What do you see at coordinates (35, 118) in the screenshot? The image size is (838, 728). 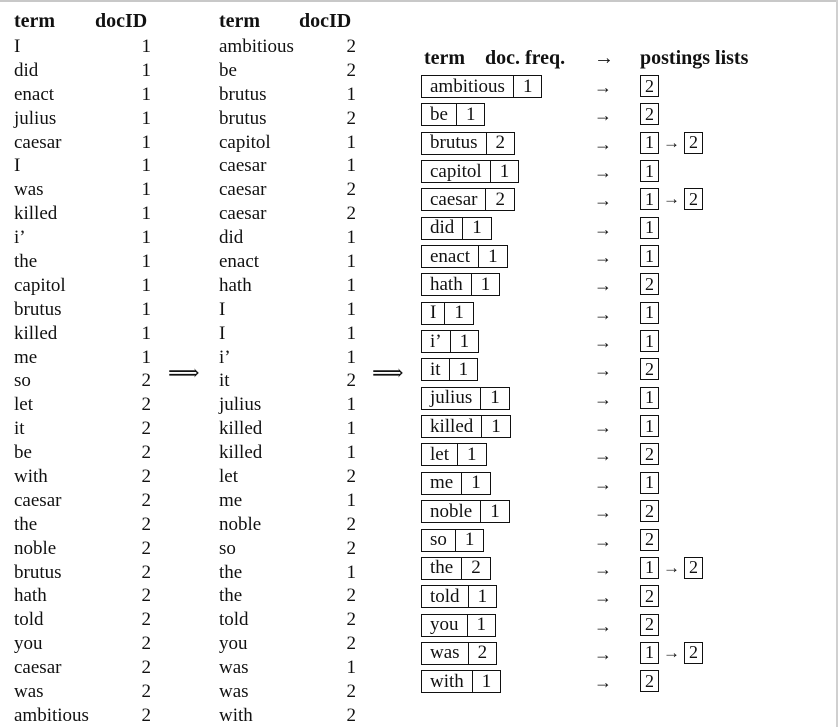 I see `term-cell: julius` at bounding box center [35, 118].